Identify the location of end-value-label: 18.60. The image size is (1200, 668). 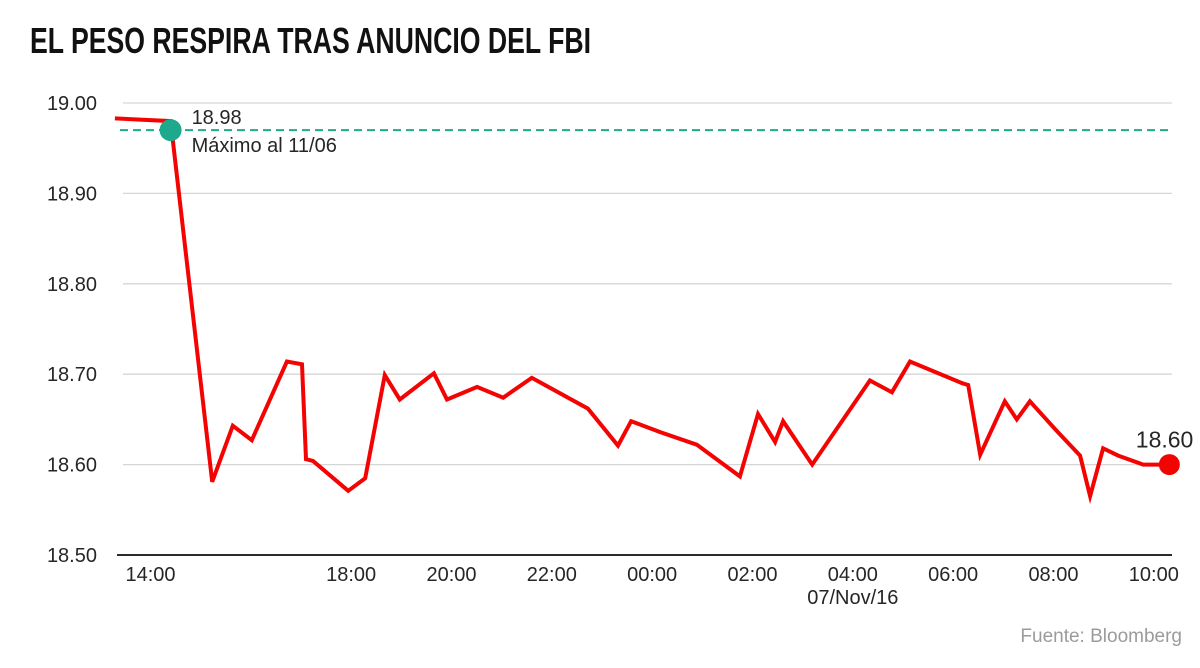
(1165, 440).